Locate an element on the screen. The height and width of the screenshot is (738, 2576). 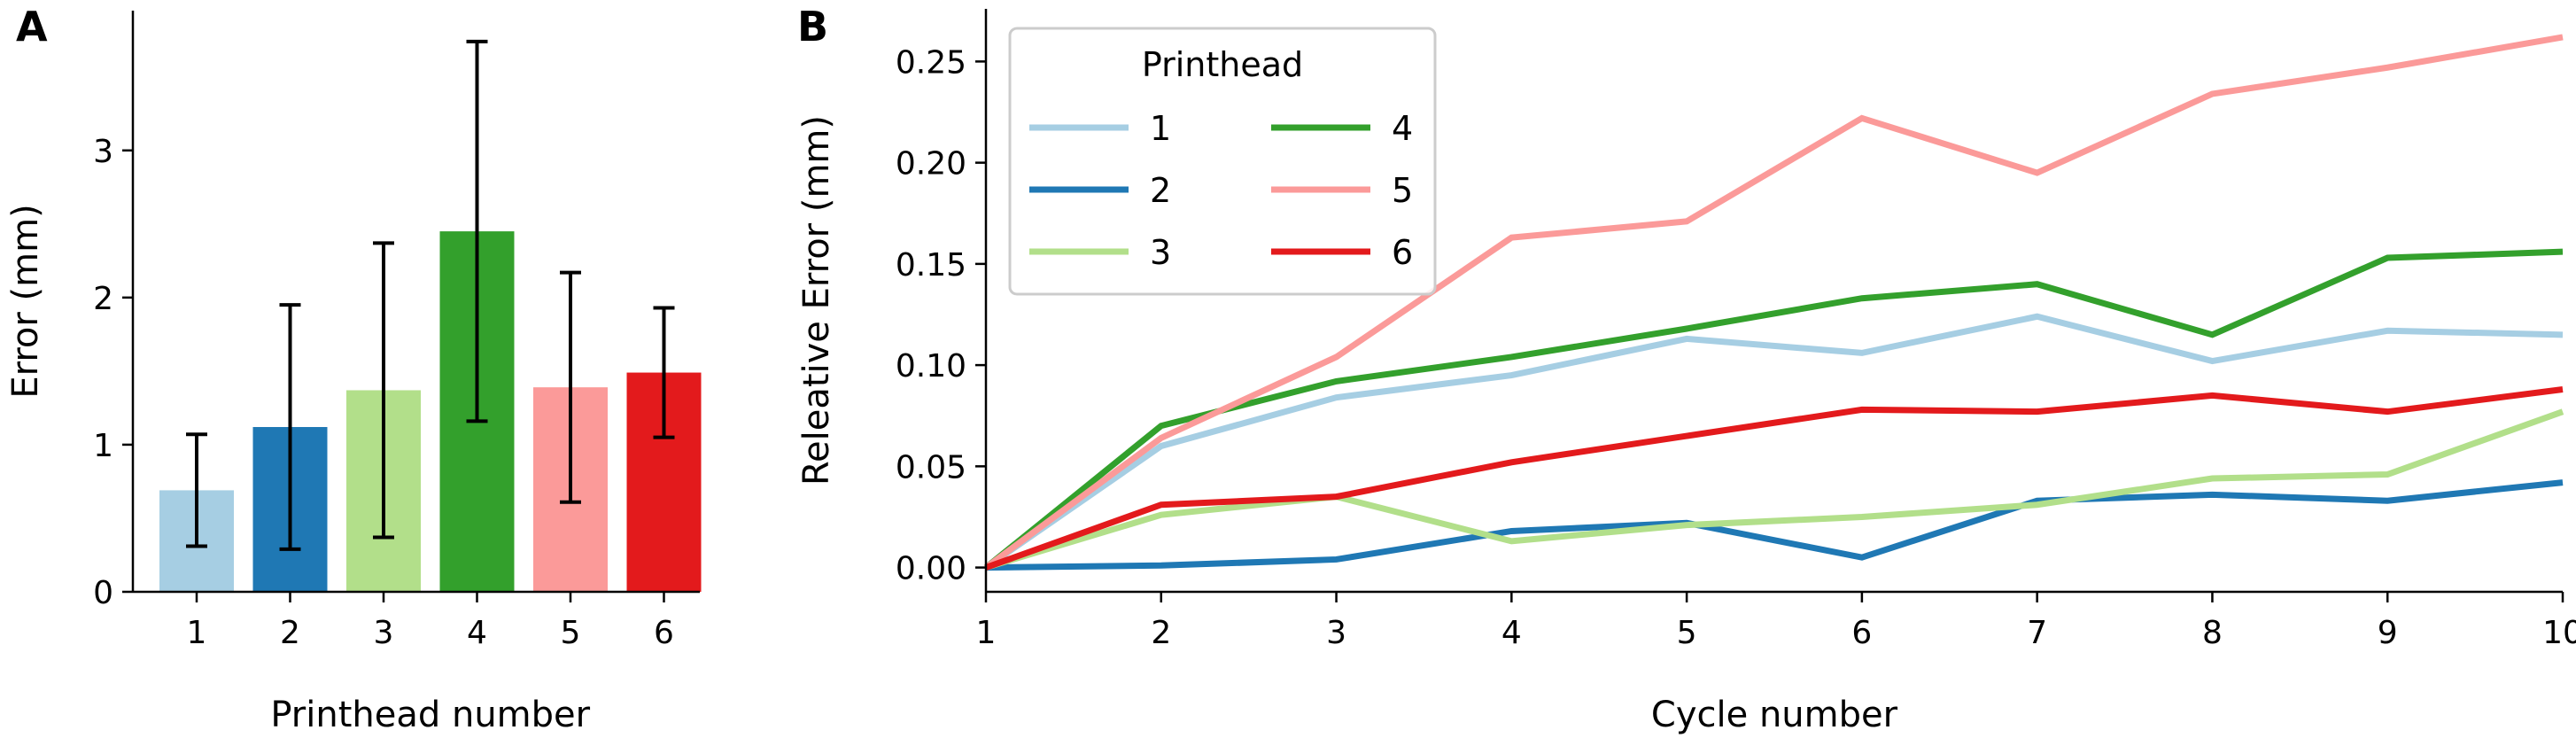
legend-item-1: 1 is located at coordinates (1100, 128).